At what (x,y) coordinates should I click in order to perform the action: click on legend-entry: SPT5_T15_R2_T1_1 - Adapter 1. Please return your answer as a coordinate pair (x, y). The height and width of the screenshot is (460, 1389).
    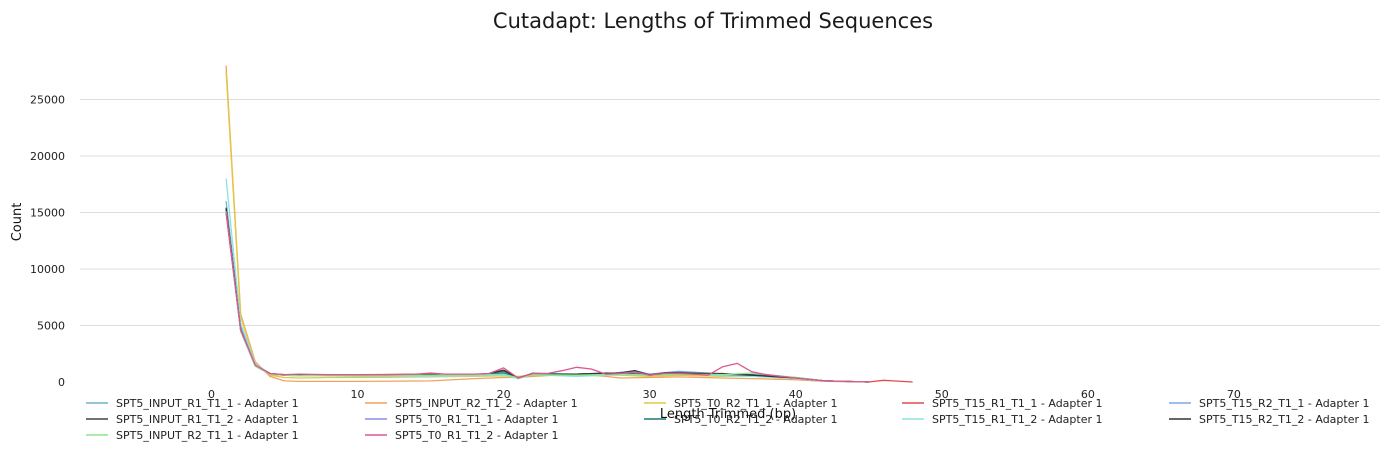
    Looking at the image, I should click on (1284, 403).